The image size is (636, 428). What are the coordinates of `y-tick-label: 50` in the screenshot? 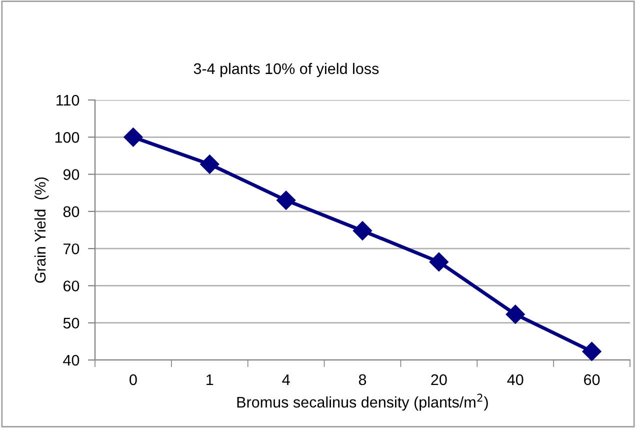 It's located at (71, 323).